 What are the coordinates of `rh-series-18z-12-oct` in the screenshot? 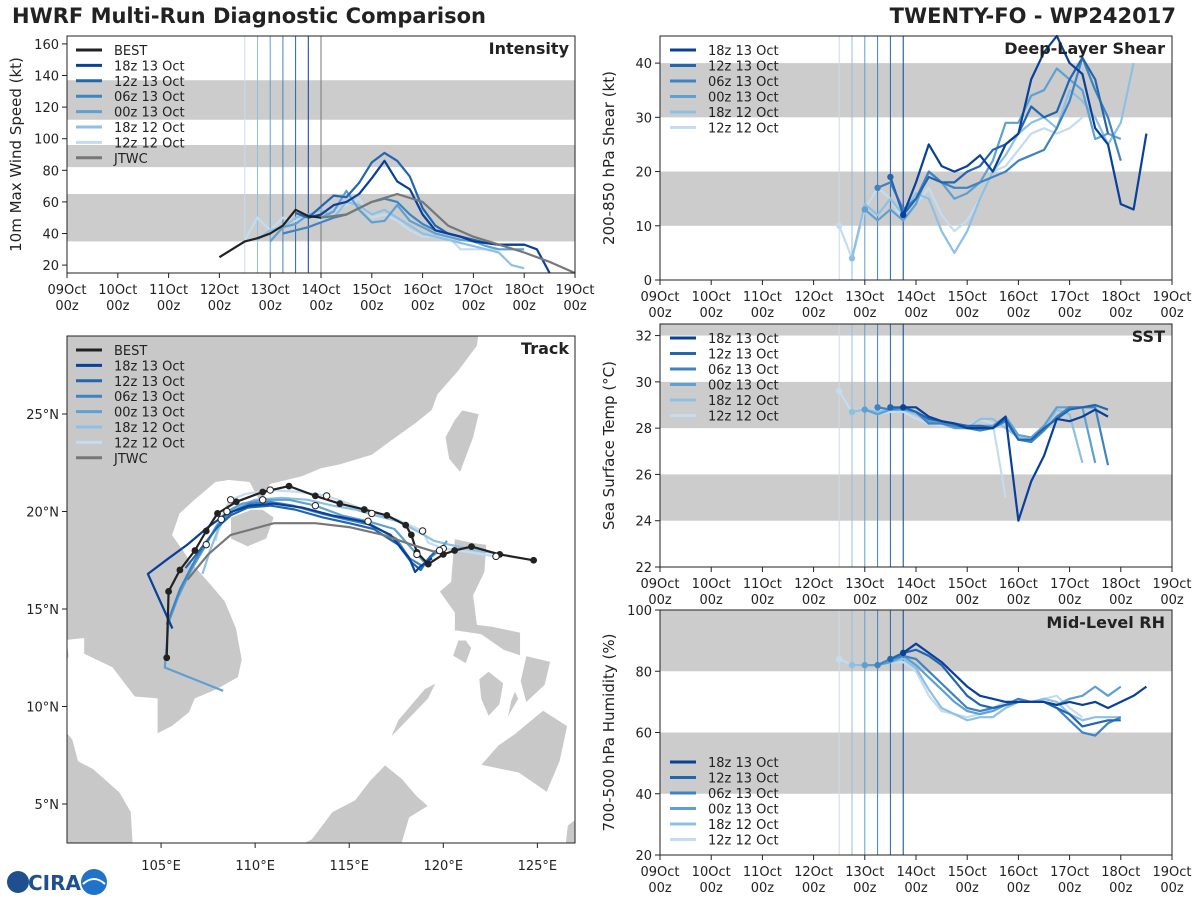 It's located at (986, 689).